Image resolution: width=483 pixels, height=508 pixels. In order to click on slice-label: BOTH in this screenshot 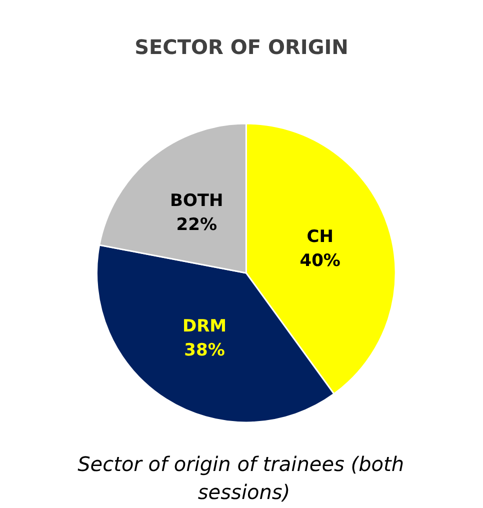, I will do `click(197, 201)`.